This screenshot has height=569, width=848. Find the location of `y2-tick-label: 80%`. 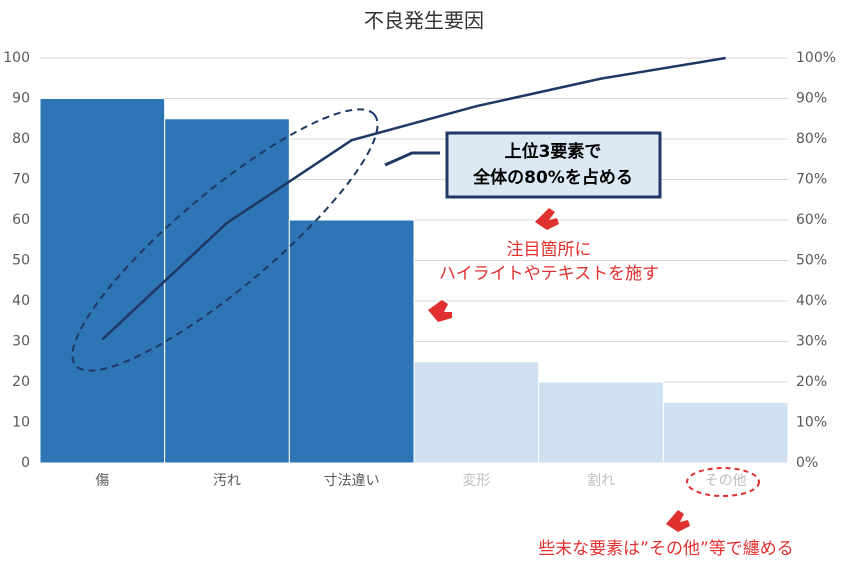

y2-tick-label: 80% is located at coordinates (811, 139).